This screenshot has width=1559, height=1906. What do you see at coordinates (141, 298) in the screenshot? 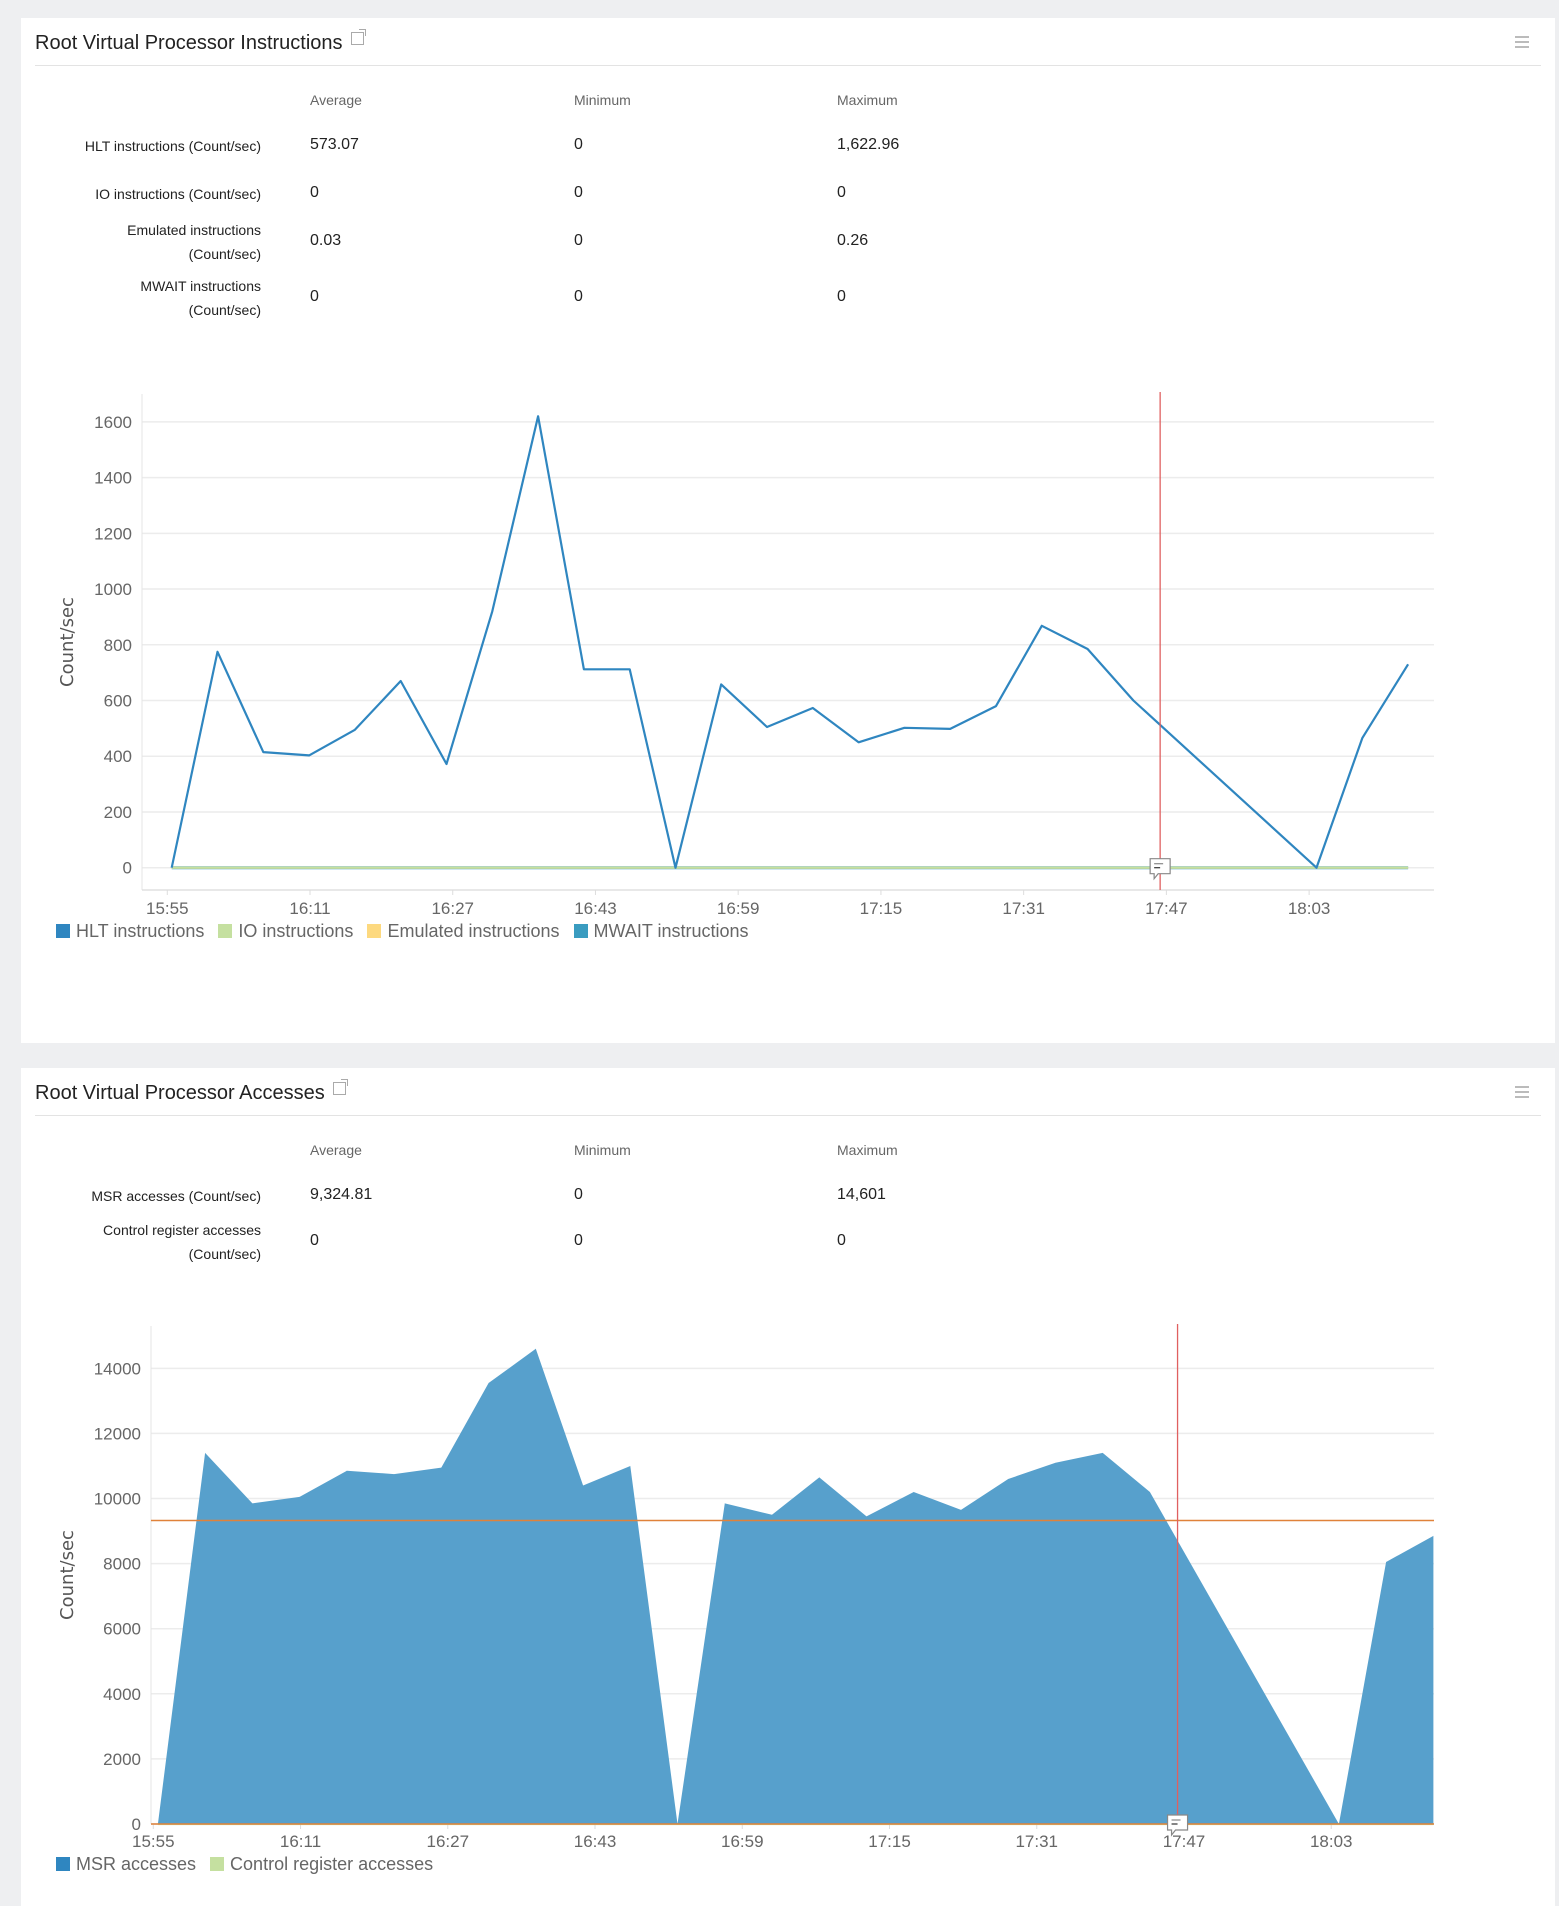
I see `row-label: MWAIT instructions (Count/sec)` at bounding box center [141, 298].